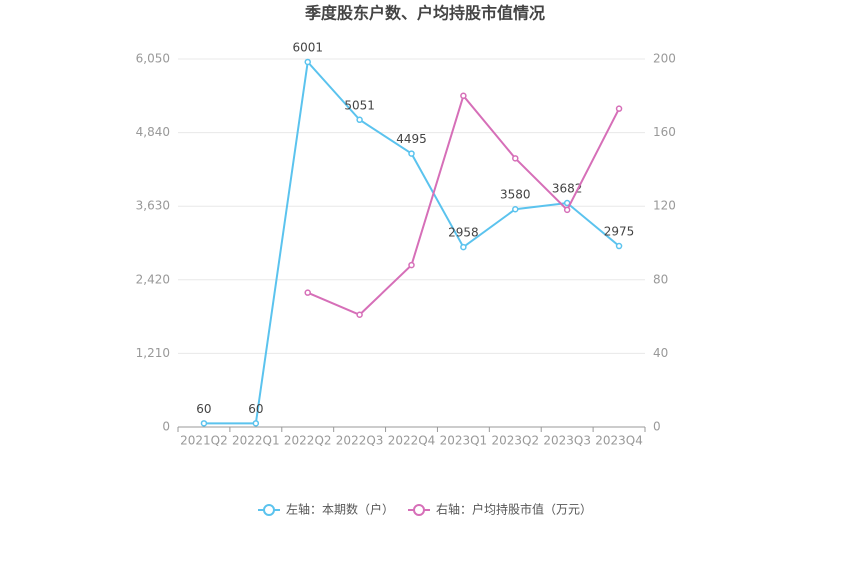 This screenshot has height=574, width=850. Describe the element at coordinates (412, 441) in the screenshot. I see `x-tick-label: 2022Q4` at that location.